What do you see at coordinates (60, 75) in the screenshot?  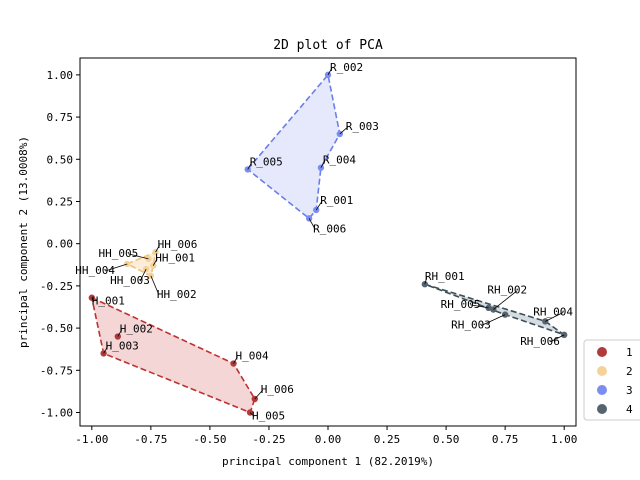 I see `y-tick-label: 1.00` at bounding box center [60, 75].